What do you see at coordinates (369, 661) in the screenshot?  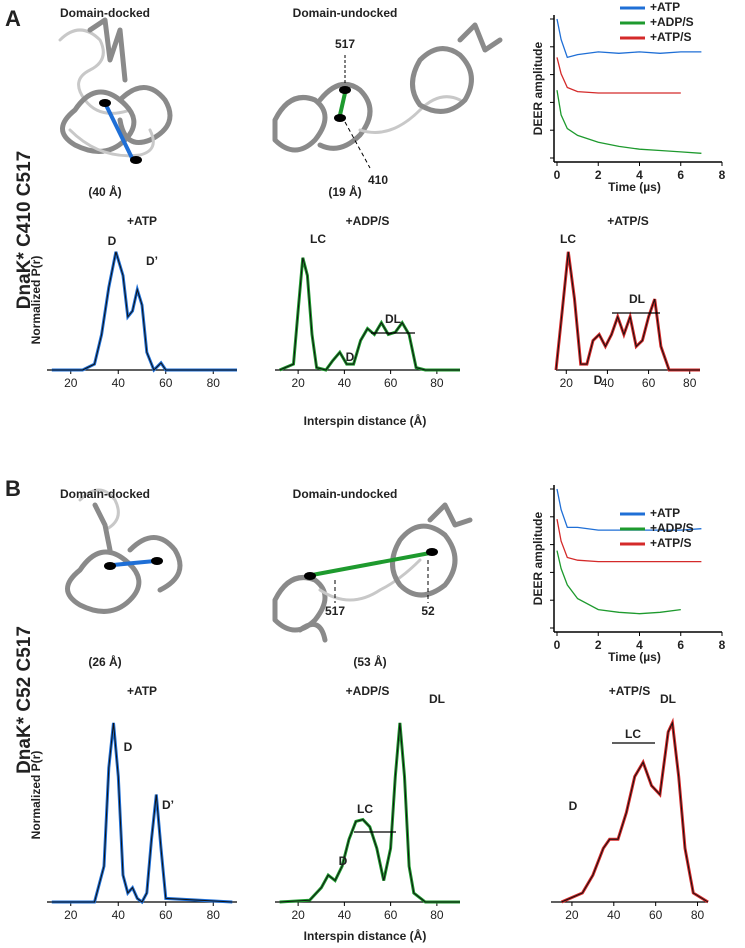 I see `distance-label: (53 Å)` at bounding box center [369, 661].